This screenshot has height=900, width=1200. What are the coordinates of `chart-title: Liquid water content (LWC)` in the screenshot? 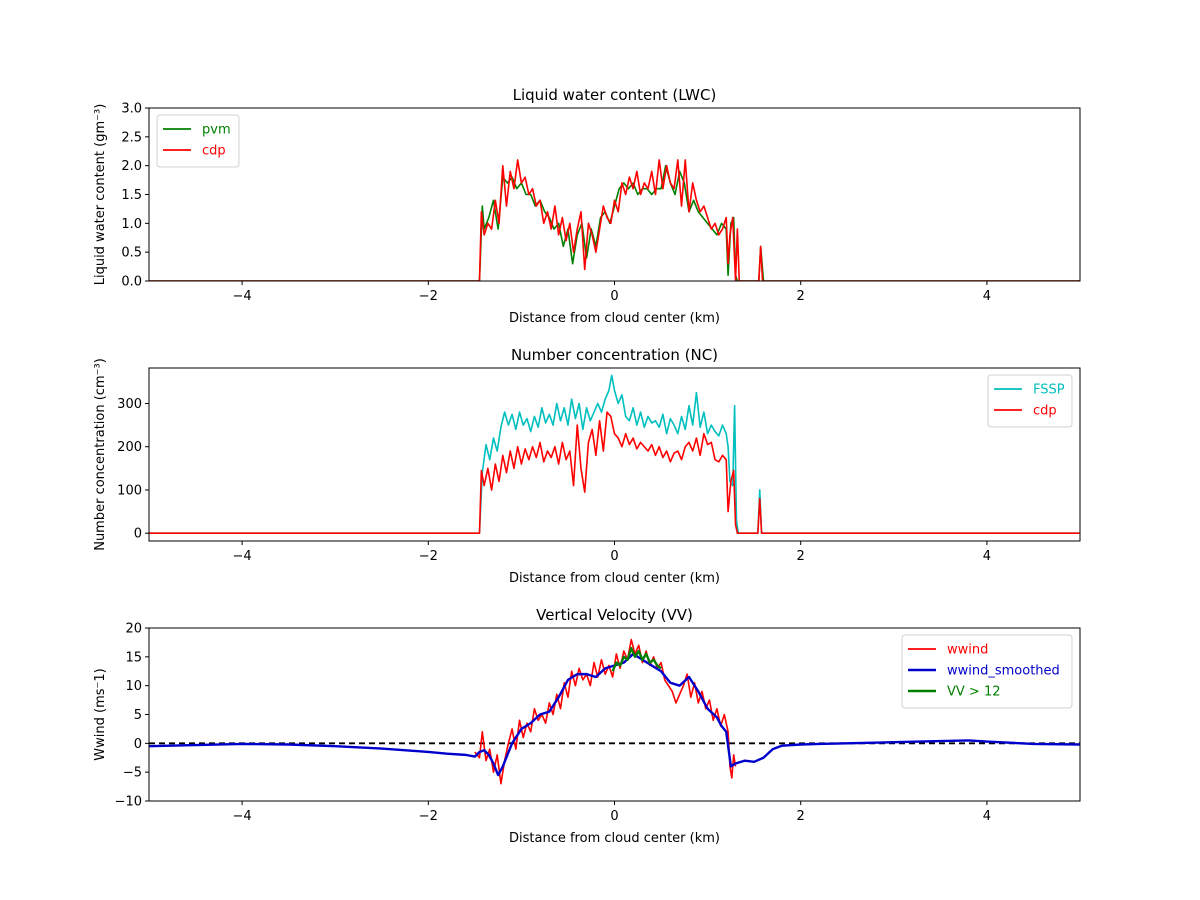 It's located at (615, 95).